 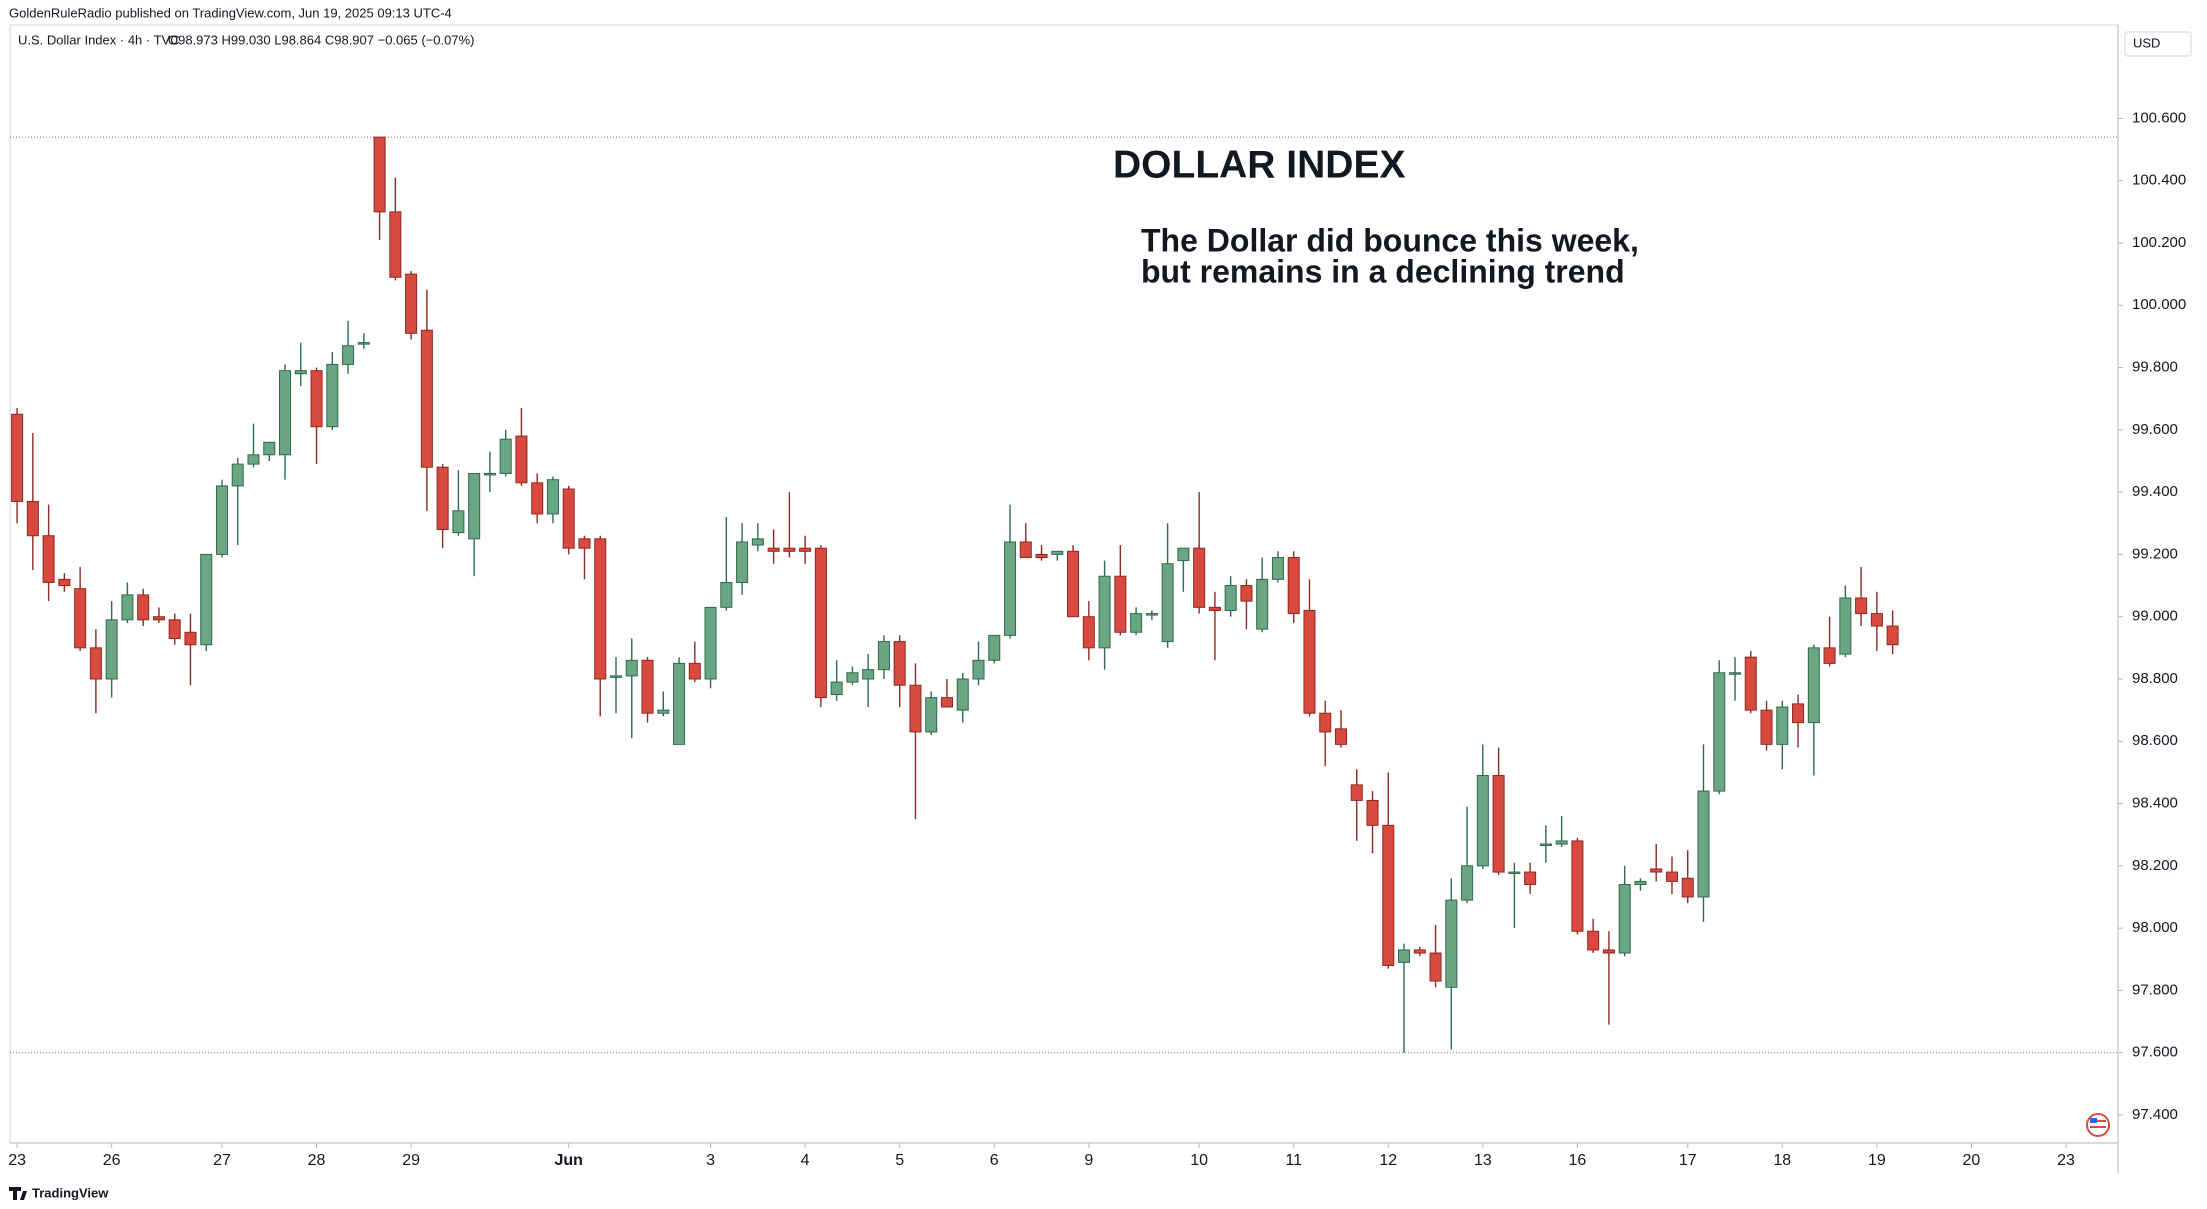 What do you see at coordinates (1782, 1160) in the screenshot?
I see `x-tick-label: 18` at bounding box center [1782, 1160].